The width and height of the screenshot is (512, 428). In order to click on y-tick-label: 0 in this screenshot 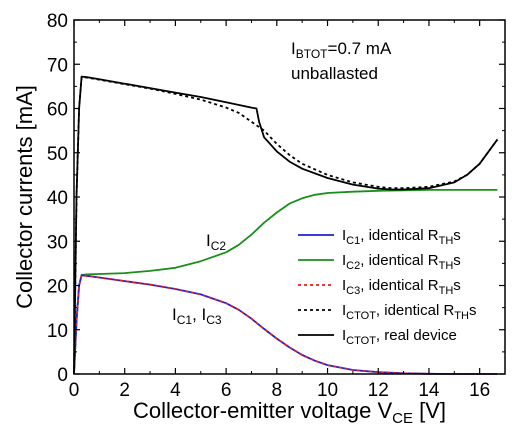, I will do `click(62, 375)`.